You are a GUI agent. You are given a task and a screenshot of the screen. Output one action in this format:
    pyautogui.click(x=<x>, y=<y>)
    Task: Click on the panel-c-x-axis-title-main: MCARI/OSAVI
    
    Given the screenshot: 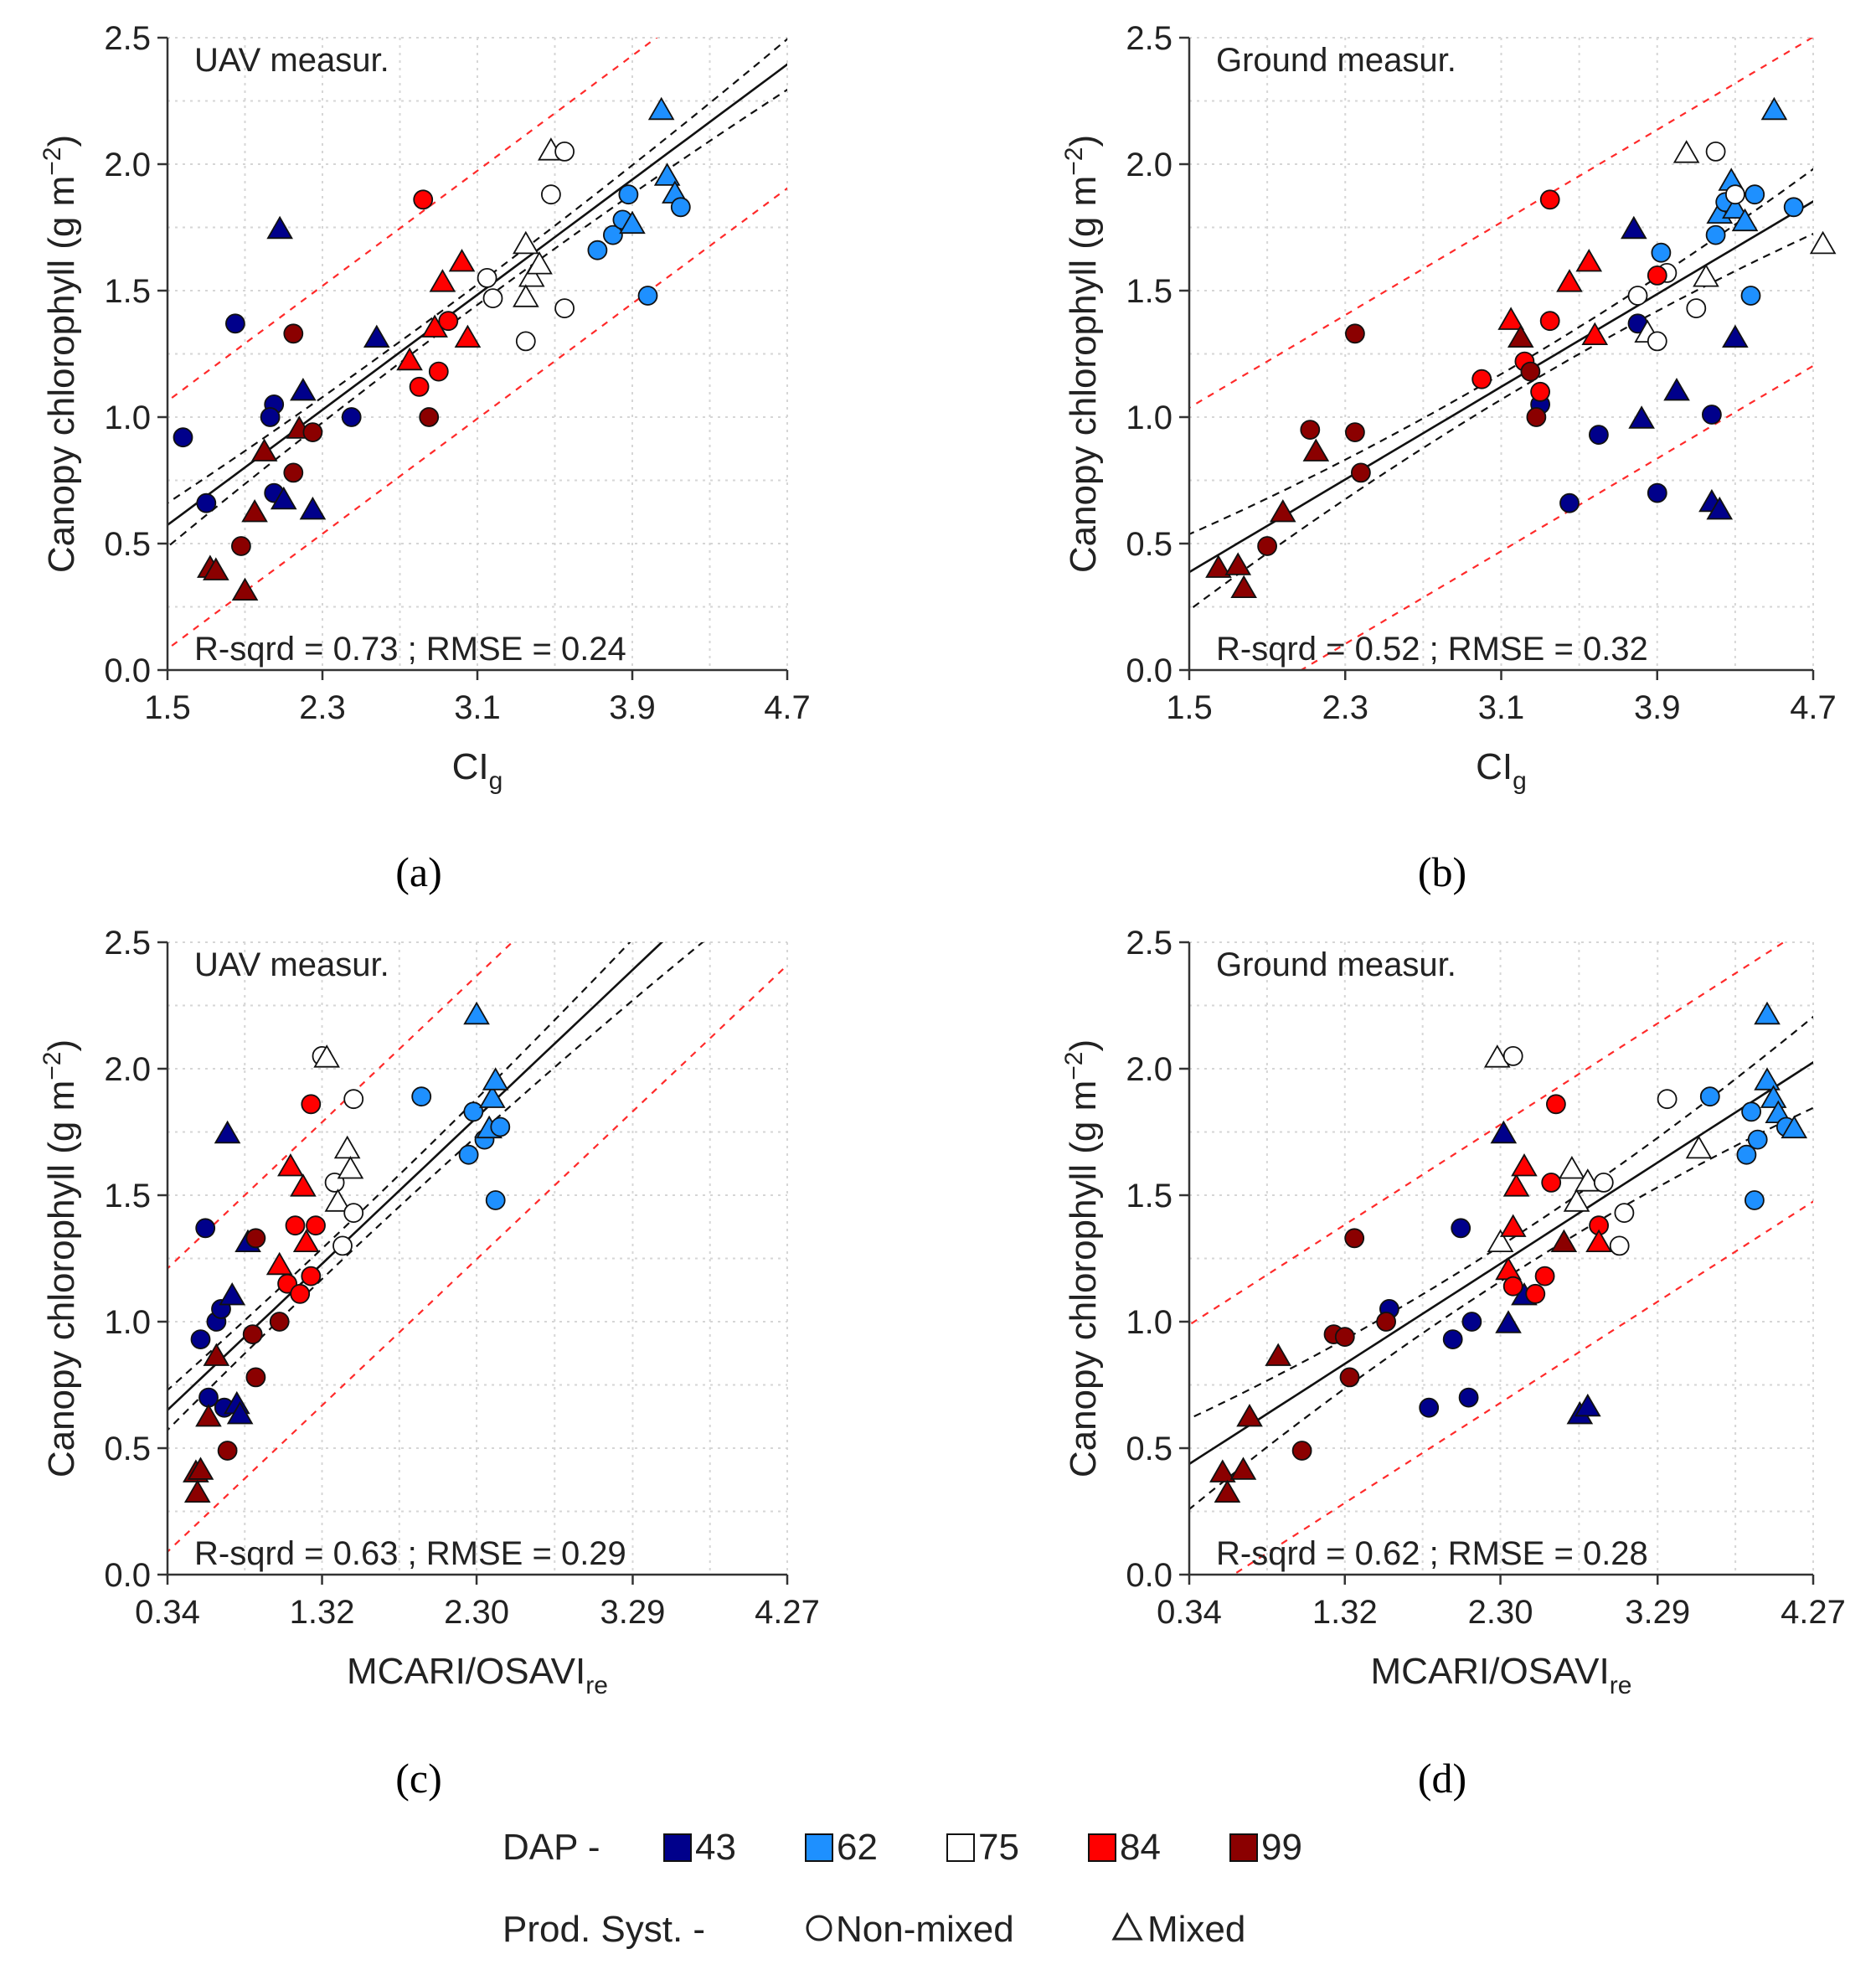 What is the action you would take?
    pyautogui.click(x=466, y=1671)
    